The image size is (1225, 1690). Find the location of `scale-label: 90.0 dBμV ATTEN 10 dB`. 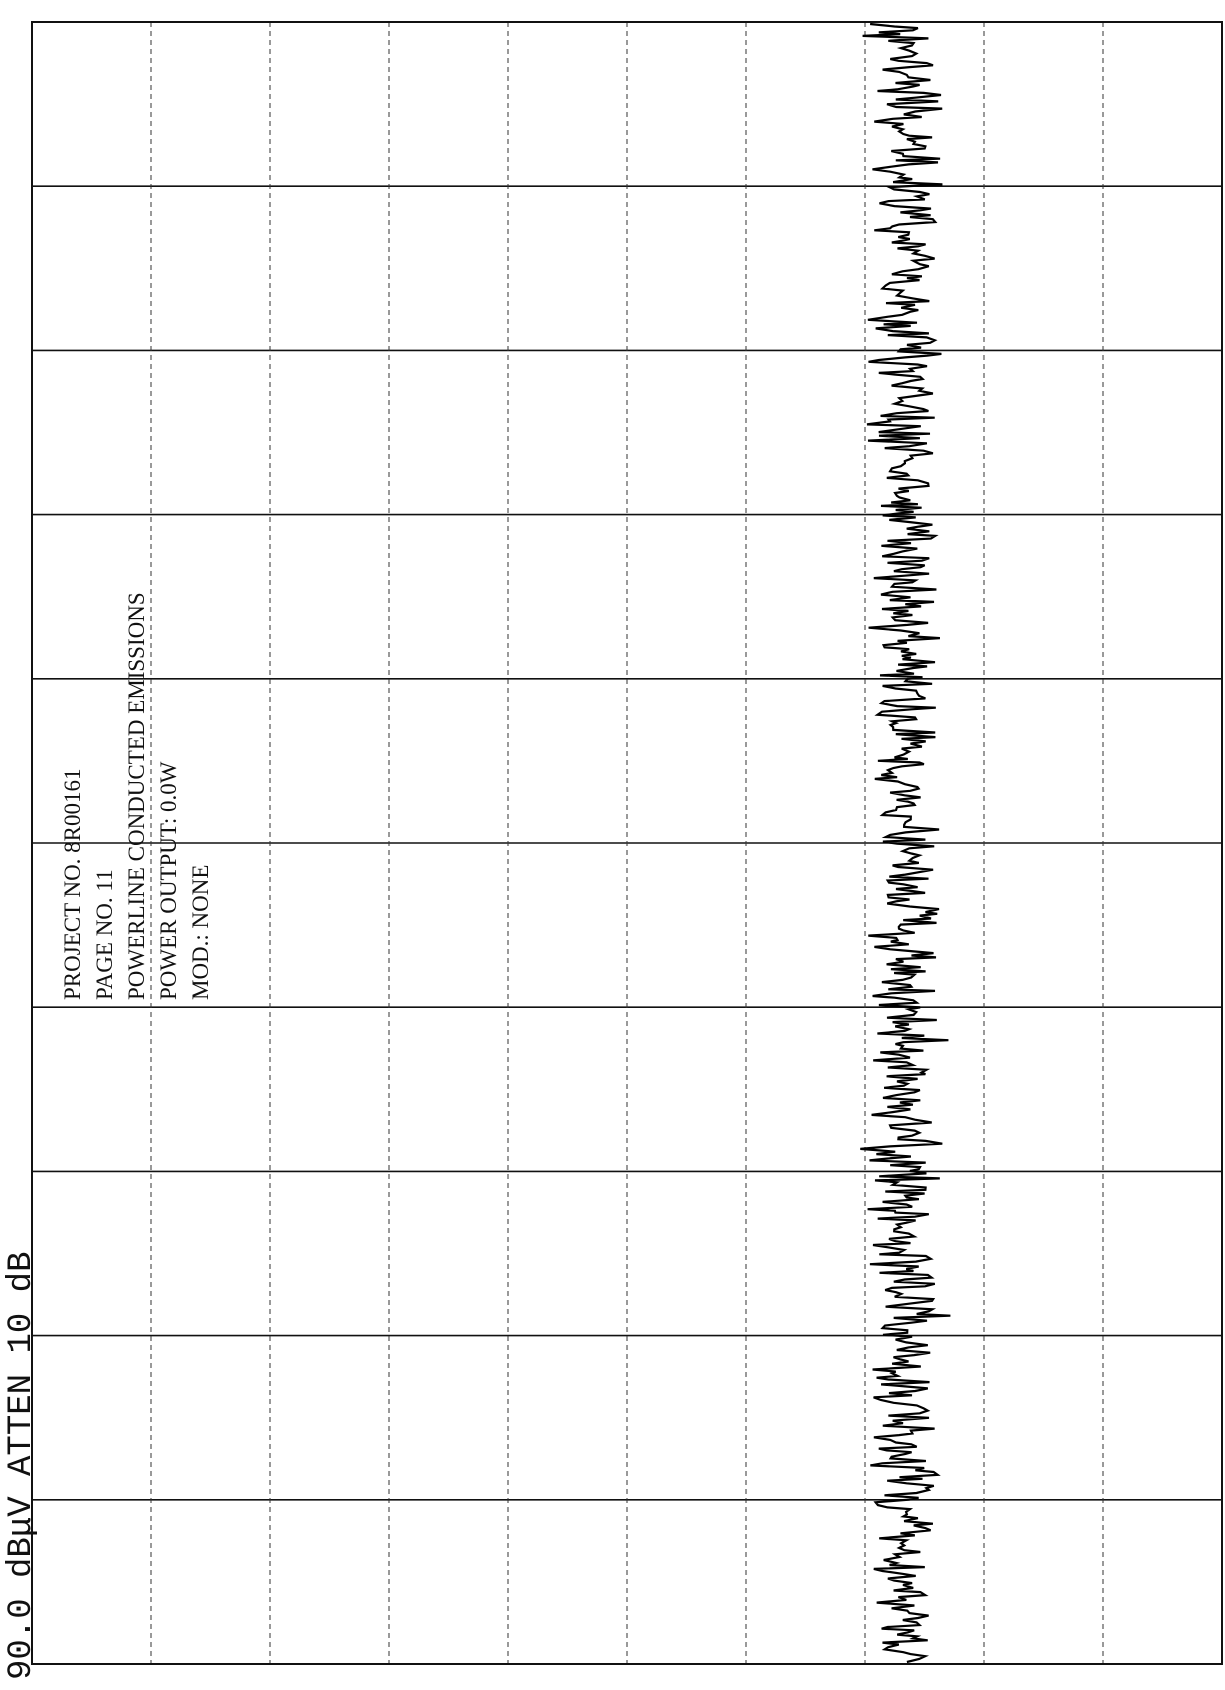

scale-label: 90.0 dBμV ATTEN 10 dB is located at coordinates (22, 1466).